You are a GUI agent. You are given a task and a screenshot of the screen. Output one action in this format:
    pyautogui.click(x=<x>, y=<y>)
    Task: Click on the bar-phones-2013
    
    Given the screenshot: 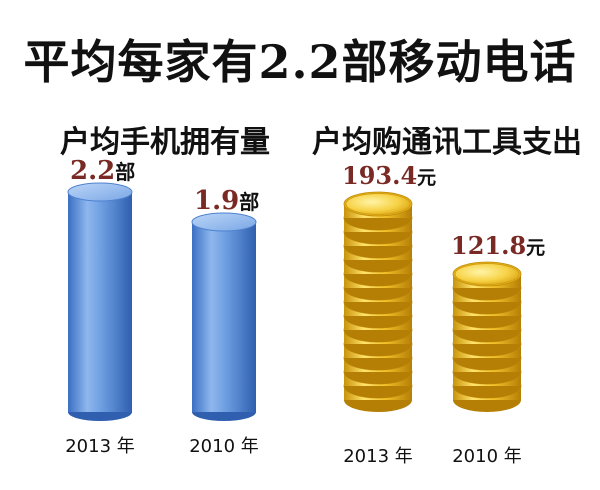 What is the action you would take?
    pyautogui.click(x=100, y=301)
    